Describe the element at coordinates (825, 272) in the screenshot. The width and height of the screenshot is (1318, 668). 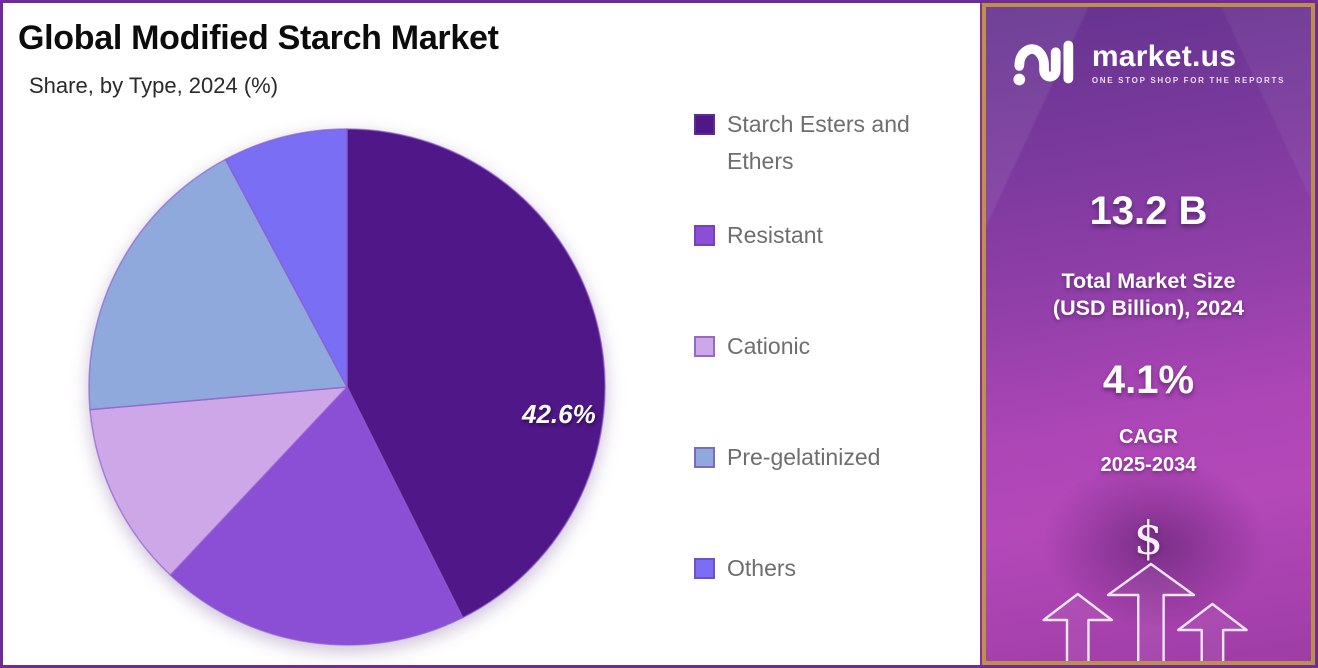
I see `legend-item-1: Resistant` at that location.